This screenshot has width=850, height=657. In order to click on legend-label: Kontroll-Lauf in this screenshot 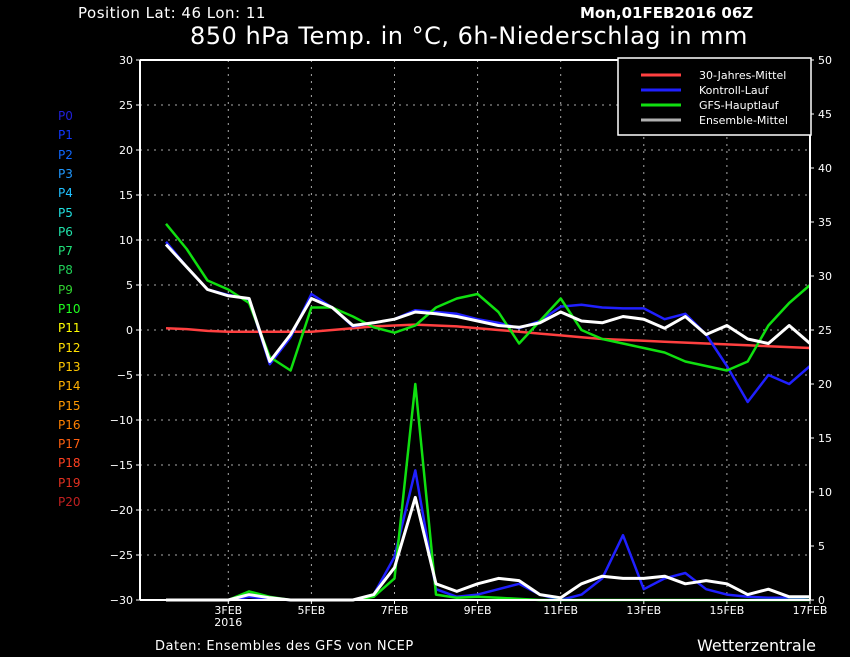, I will do `click(734, 90)`.